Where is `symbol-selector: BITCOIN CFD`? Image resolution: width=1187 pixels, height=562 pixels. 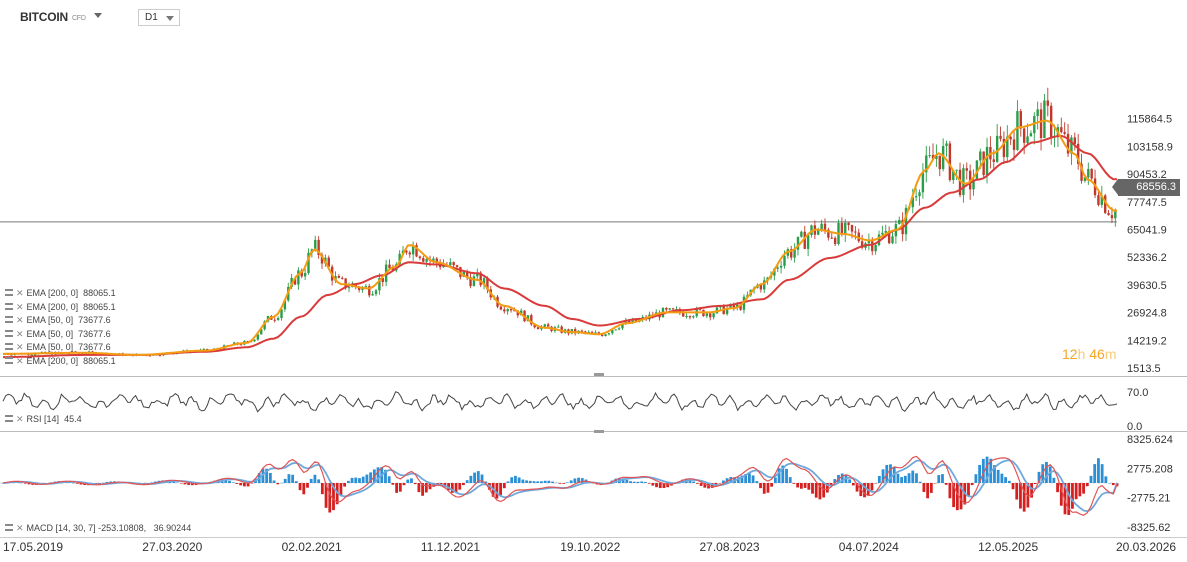 symbol-selector: BITCOIN CFD is located at coordinates (53, 17).